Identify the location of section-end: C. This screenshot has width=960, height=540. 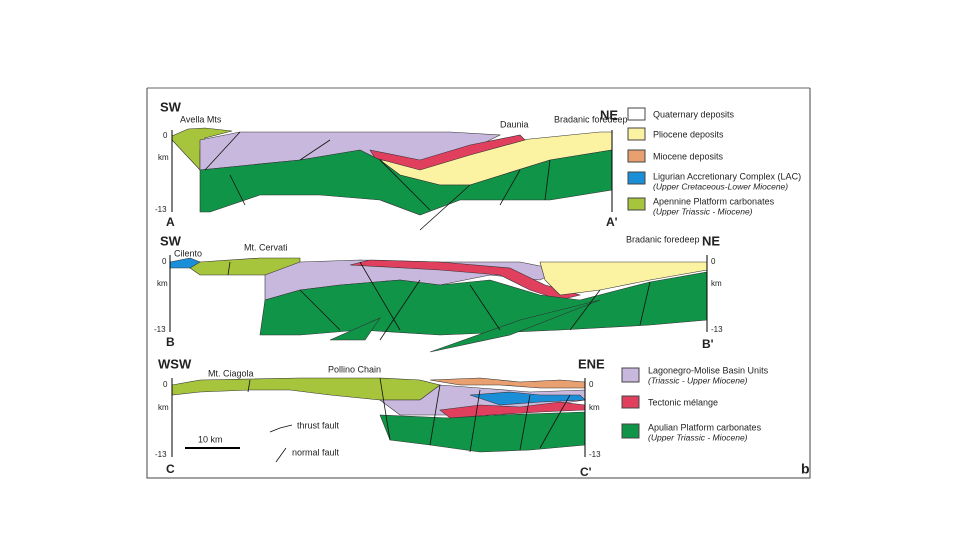
(170, 469).